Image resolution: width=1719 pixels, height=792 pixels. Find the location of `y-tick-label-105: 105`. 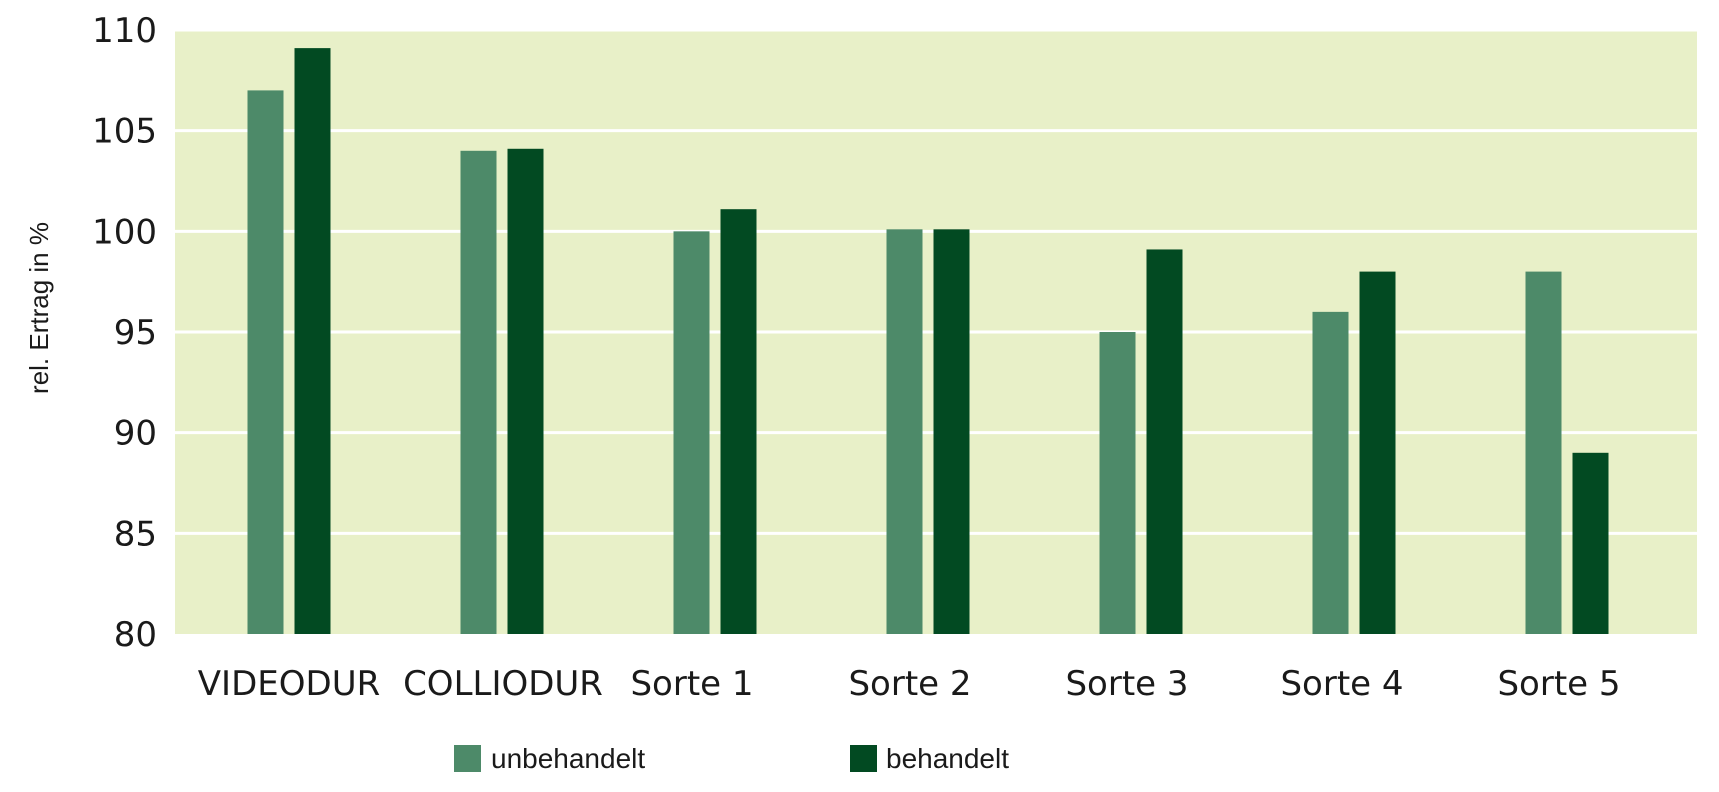

y-tick-label-105: 105 is located at coordinates (124, 132).